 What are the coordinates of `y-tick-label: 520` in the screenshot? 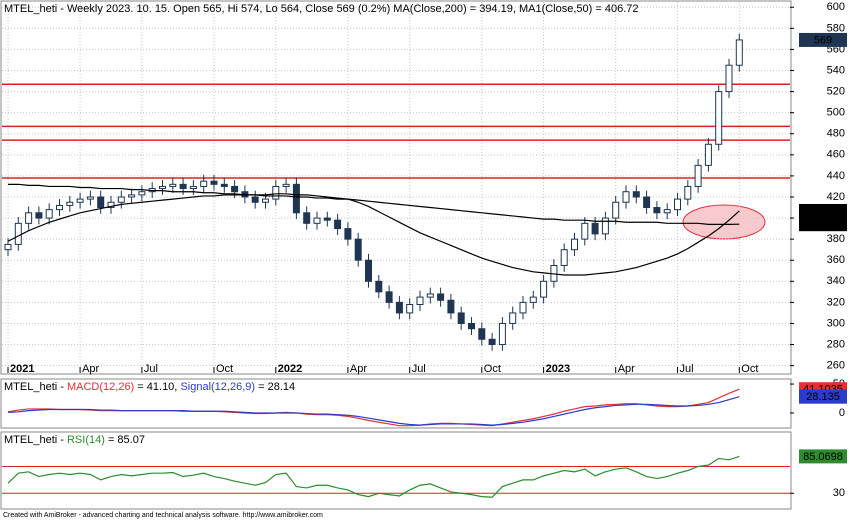 It's located at (836, 91).